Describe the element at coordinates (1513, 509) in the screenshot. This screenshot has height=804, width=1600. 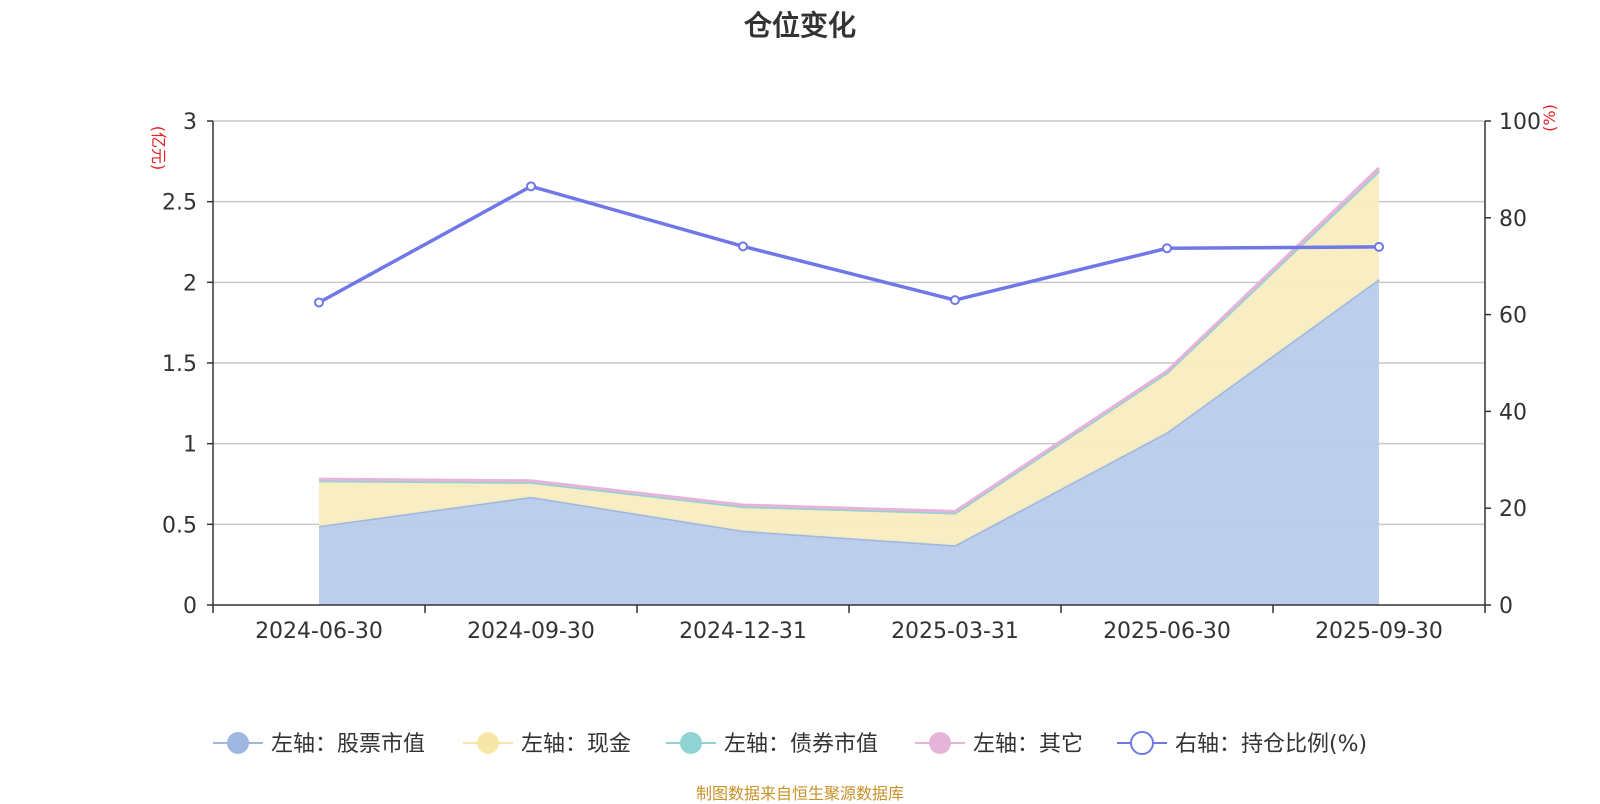
I see `right-axis-tick-label: 20` at that location.